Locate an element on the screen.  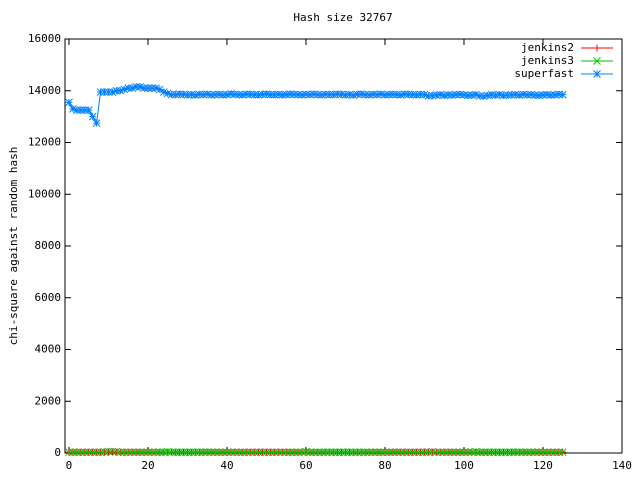
y-tick-label: 10000 is located at coordinates (44, 193).